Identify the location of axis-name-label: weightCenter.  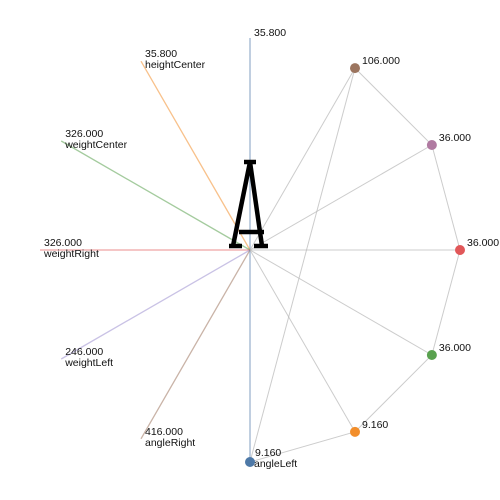
(95, 145).